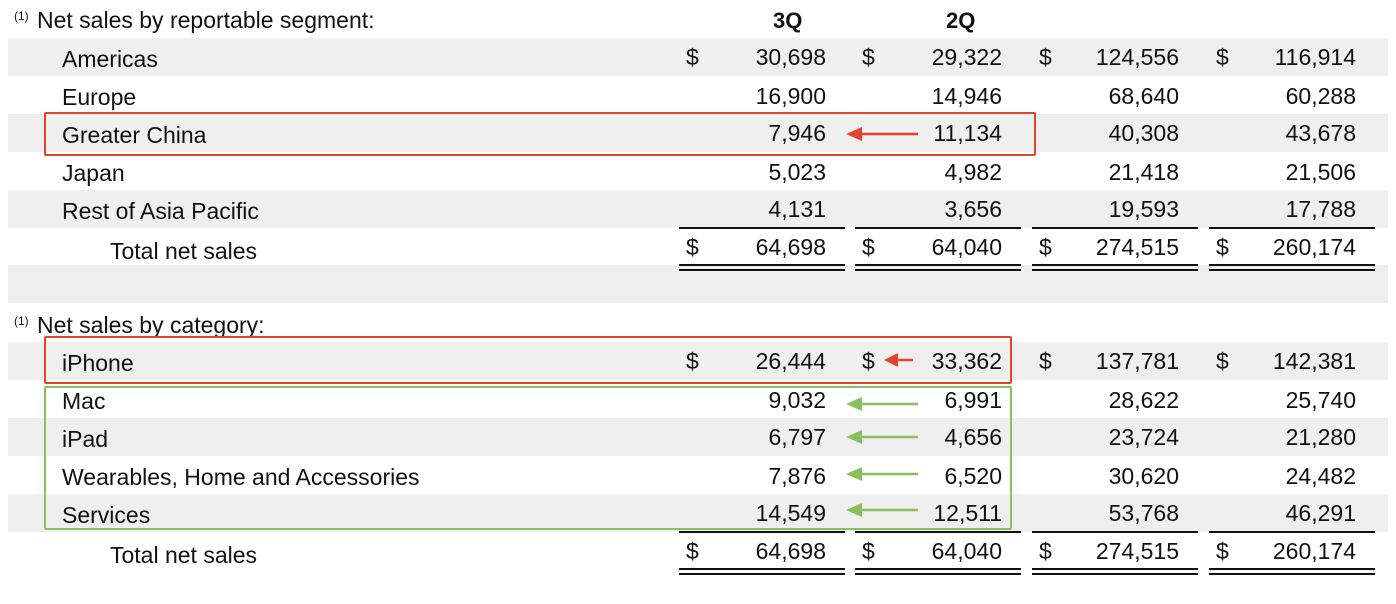  Describe the element at coordinates (973, 172) in the screenshot. I see `value-cell: 4,982` at that location.